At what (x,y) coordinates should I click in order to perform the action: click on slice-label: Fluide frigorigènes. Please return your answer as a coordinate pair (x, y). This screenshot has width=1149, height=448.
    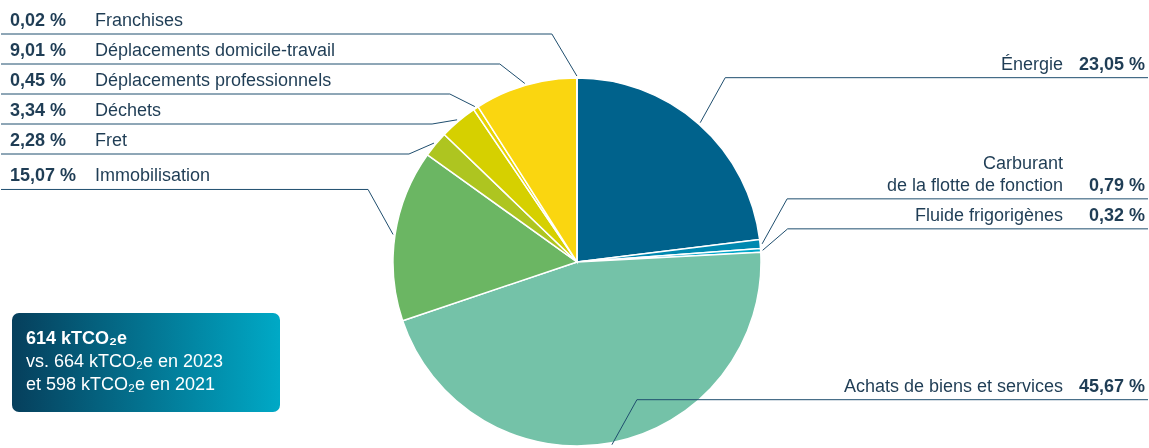
    Looking at the image, I should click on (988, 214).